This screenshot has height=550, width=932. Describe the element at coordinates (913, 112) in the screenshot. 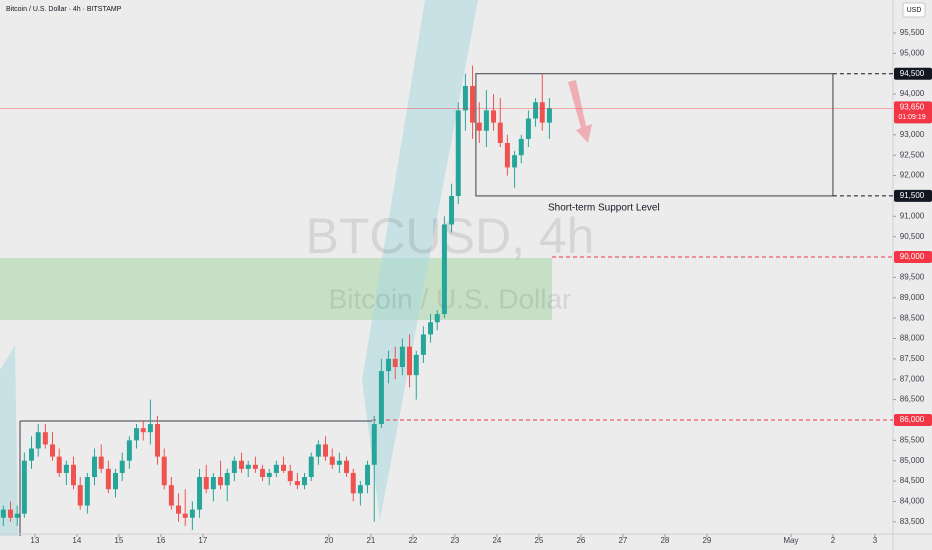

I see `last-price-box` at that location.